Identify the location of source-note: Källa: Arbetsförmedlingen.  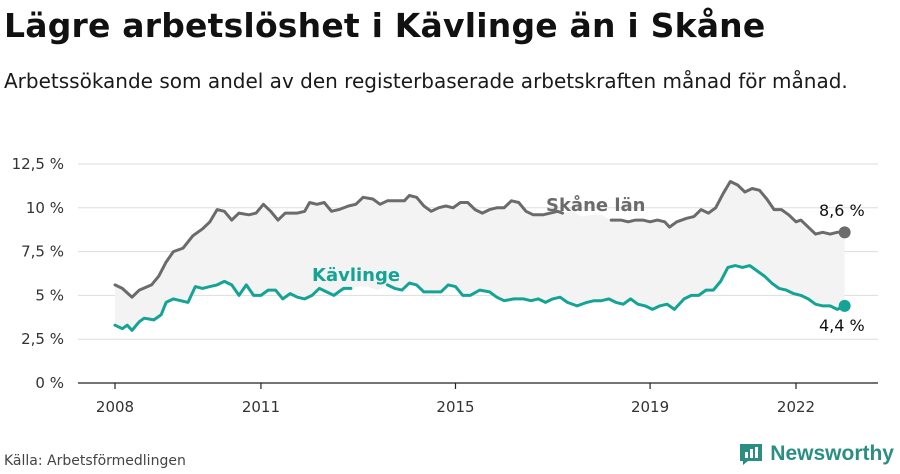
(95, 461).